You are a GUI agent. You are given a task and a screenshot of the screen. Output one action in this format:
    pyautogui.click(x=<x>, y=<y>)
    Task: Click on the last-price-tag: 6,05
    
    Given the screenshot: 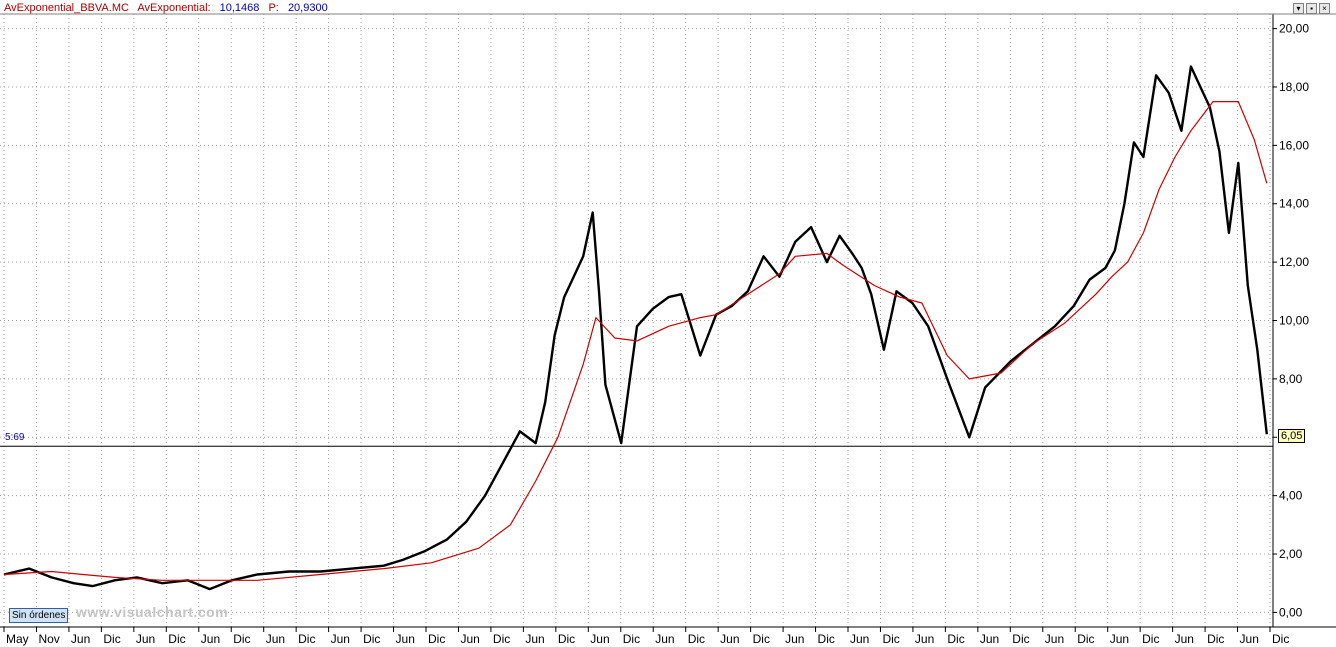 What is the action you would take?
    pyautogui.click(x=1292, y=436)
    